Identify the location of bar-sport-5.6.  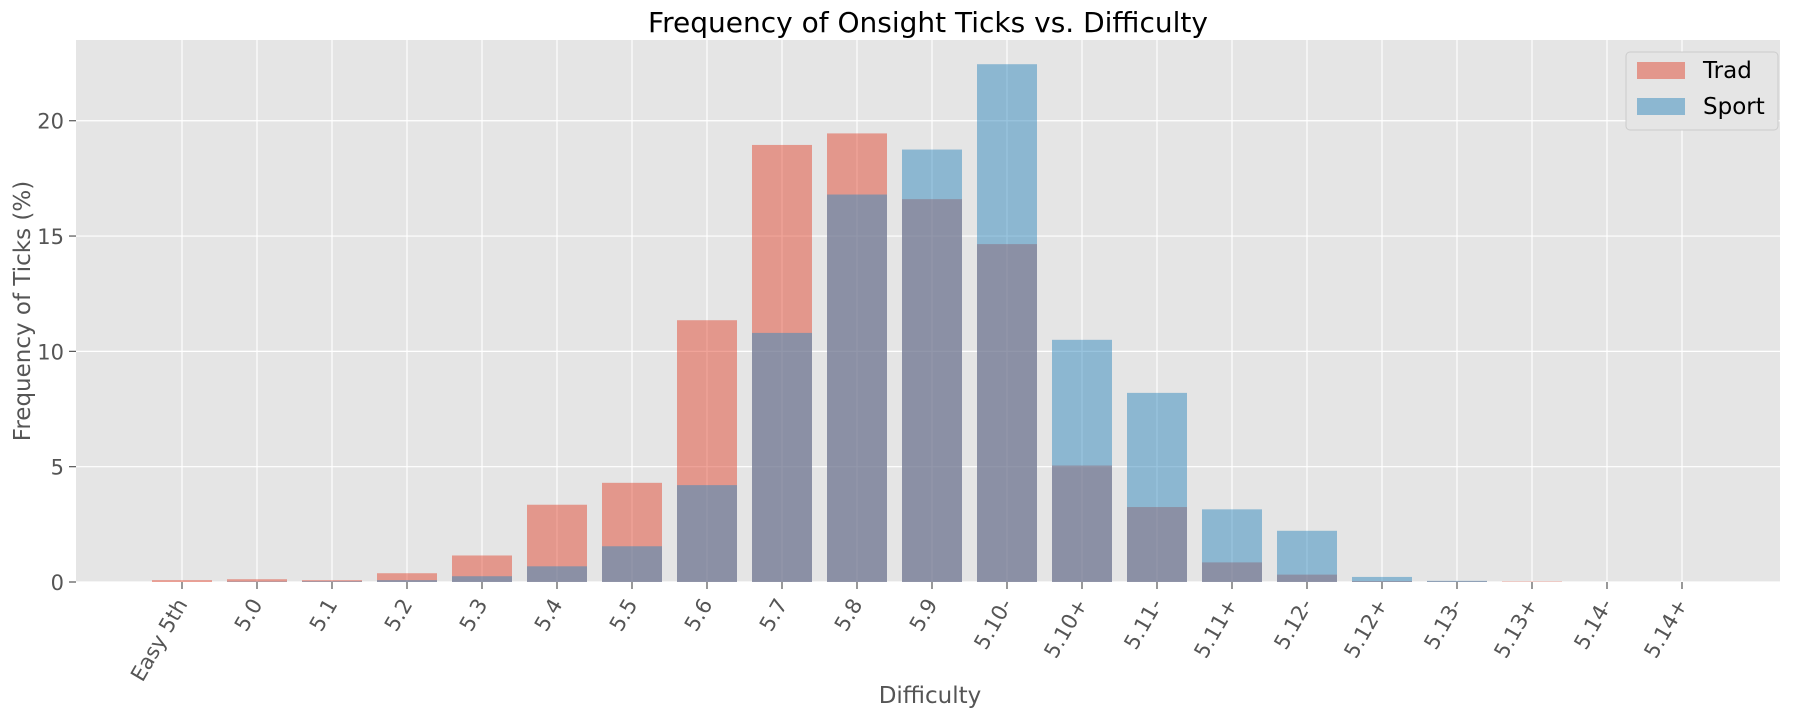
(707, 533).